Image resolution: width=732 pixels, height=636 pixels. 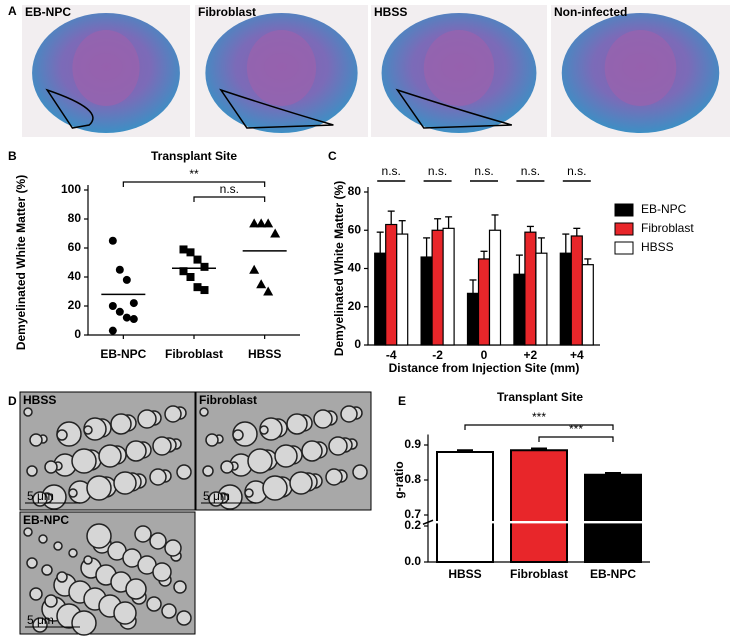 I want to click on panel-label: B, so click(x=12, y=156).